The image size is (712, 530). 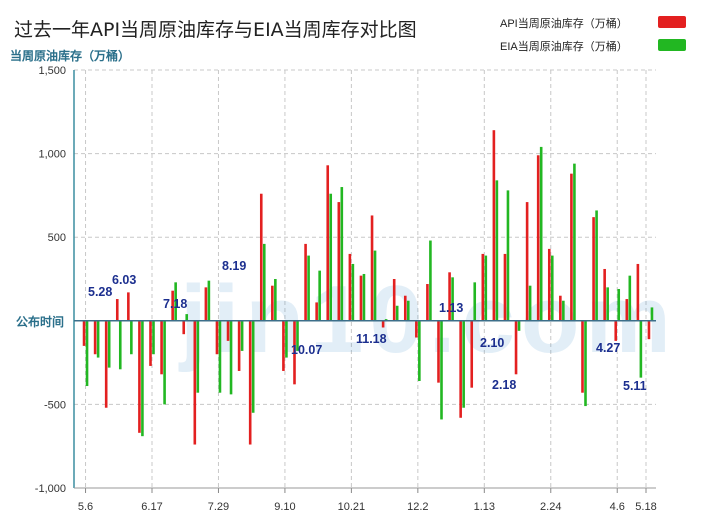 I want to click on api-bar-7.1, so click(x=172, y=305).